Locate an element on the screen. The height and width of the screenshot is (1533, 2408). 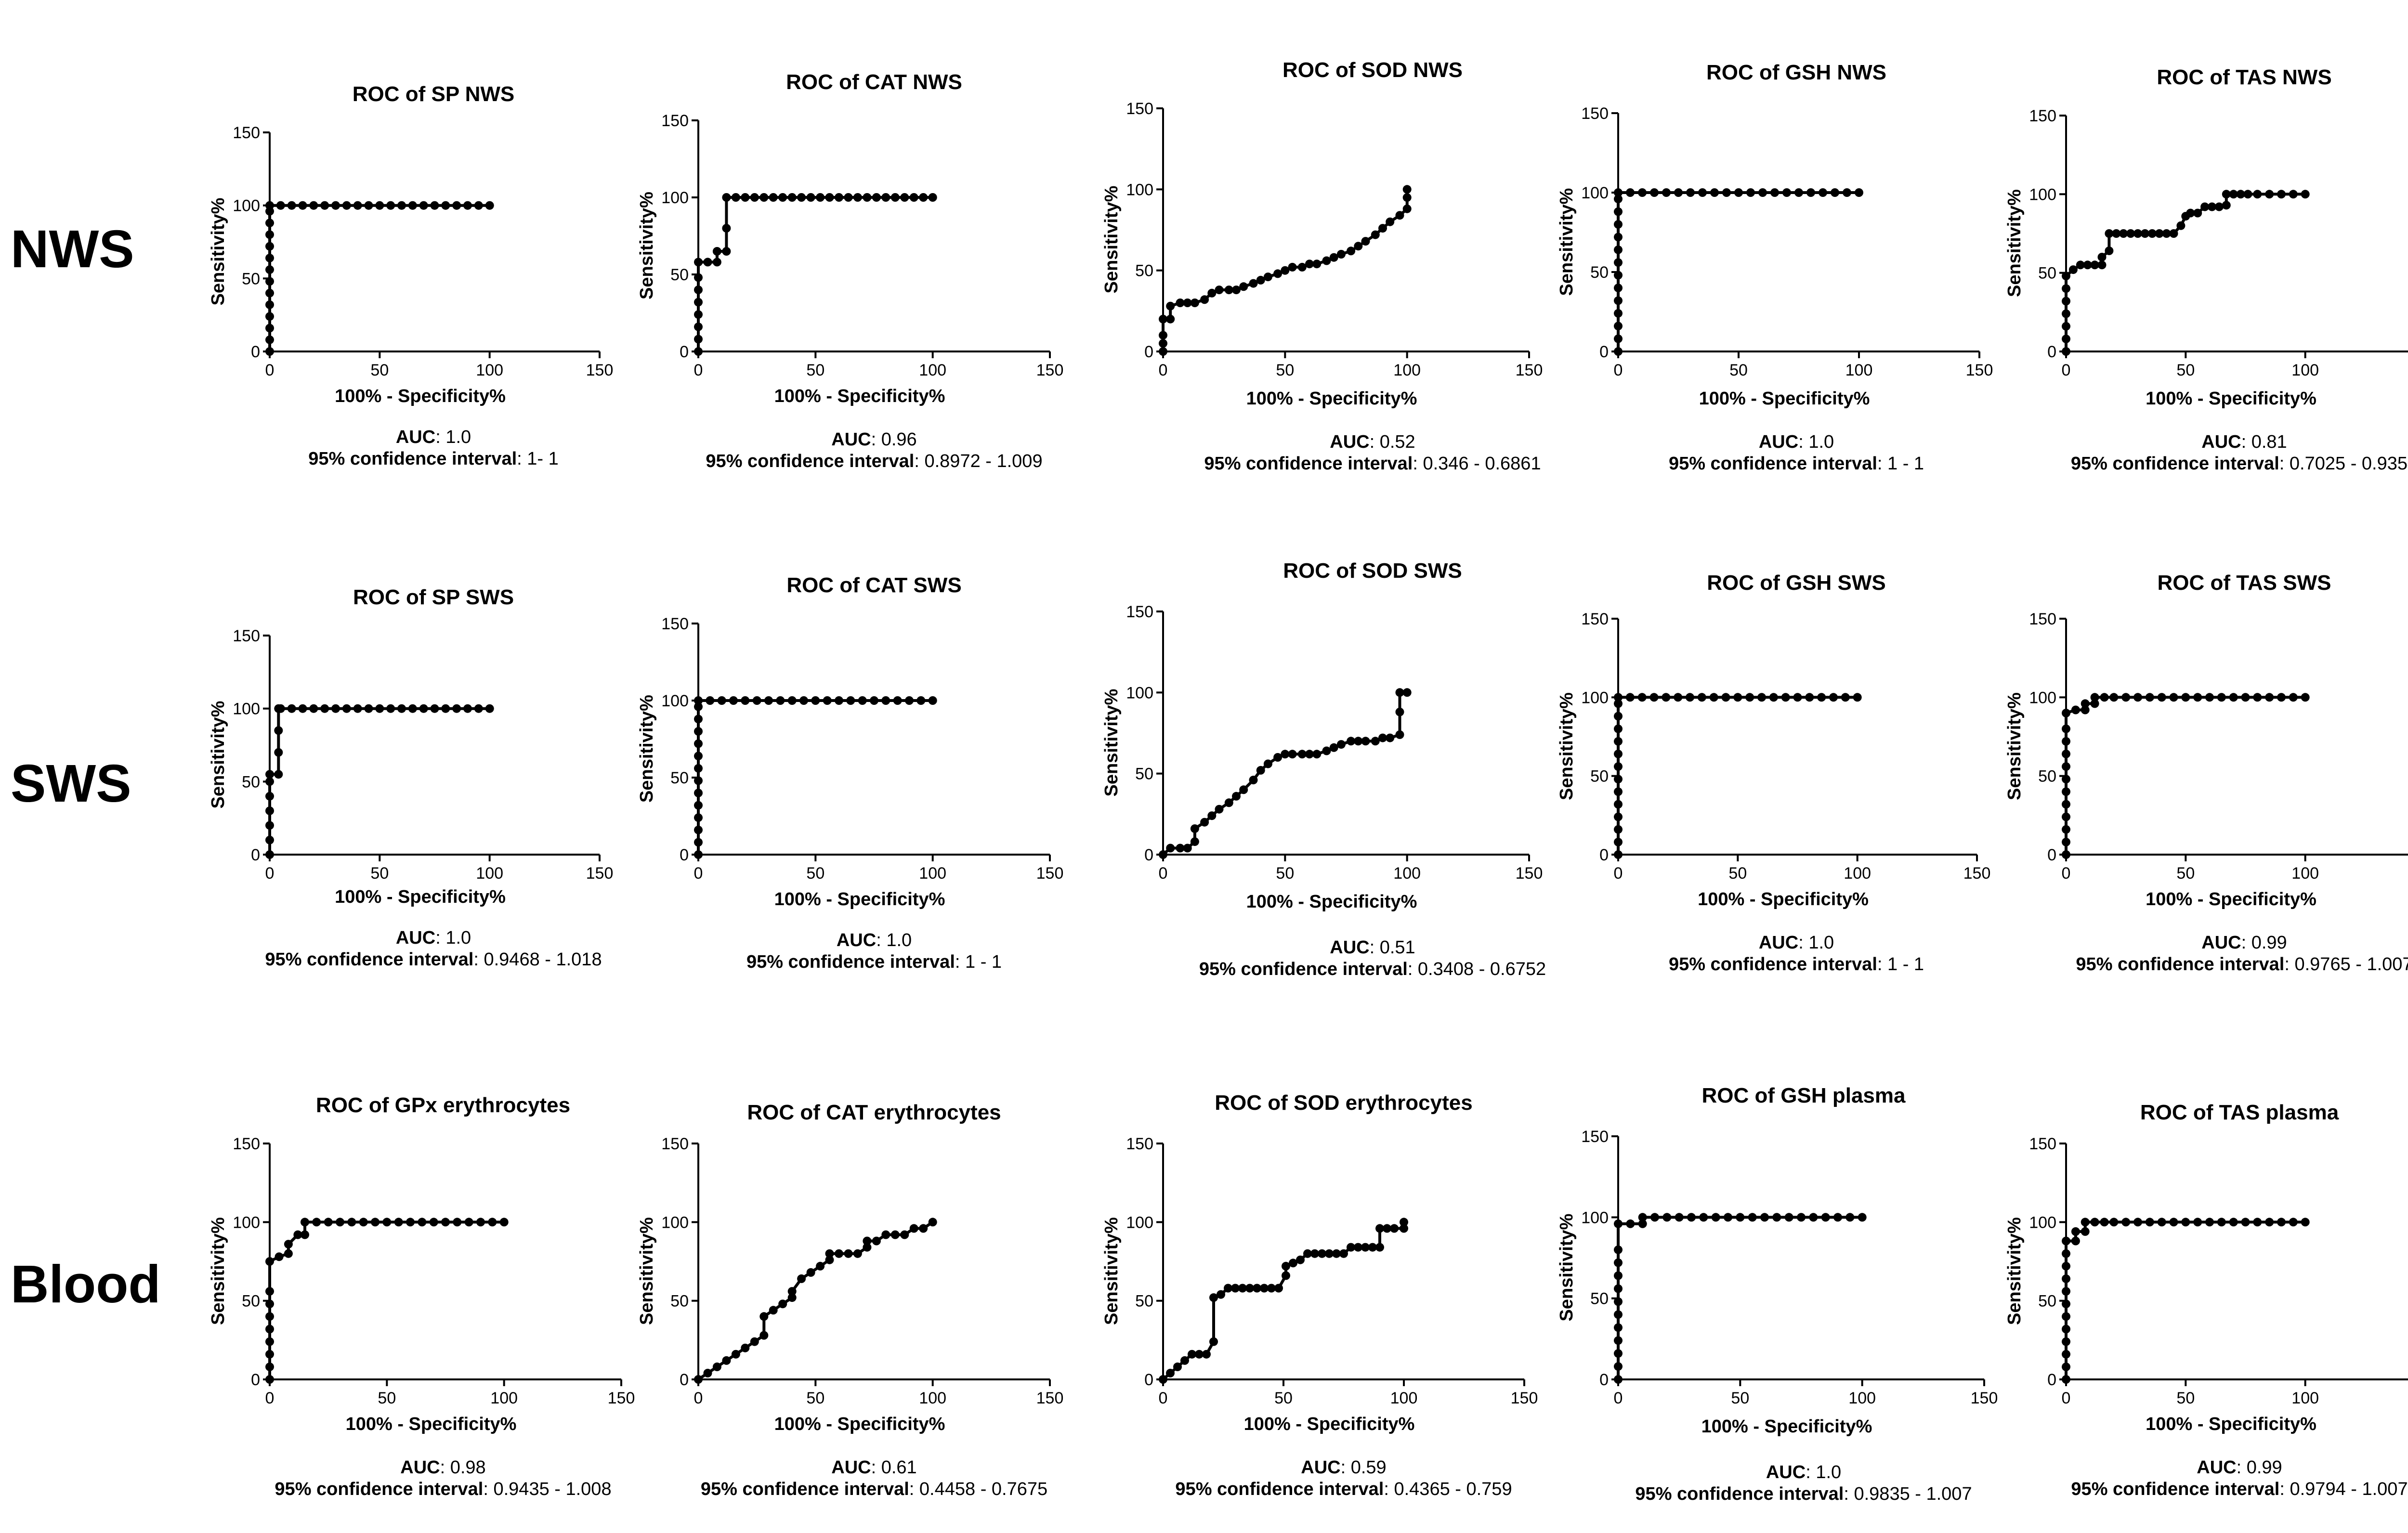
auc-value: 0.81 is located at coordinates (2269, 442).